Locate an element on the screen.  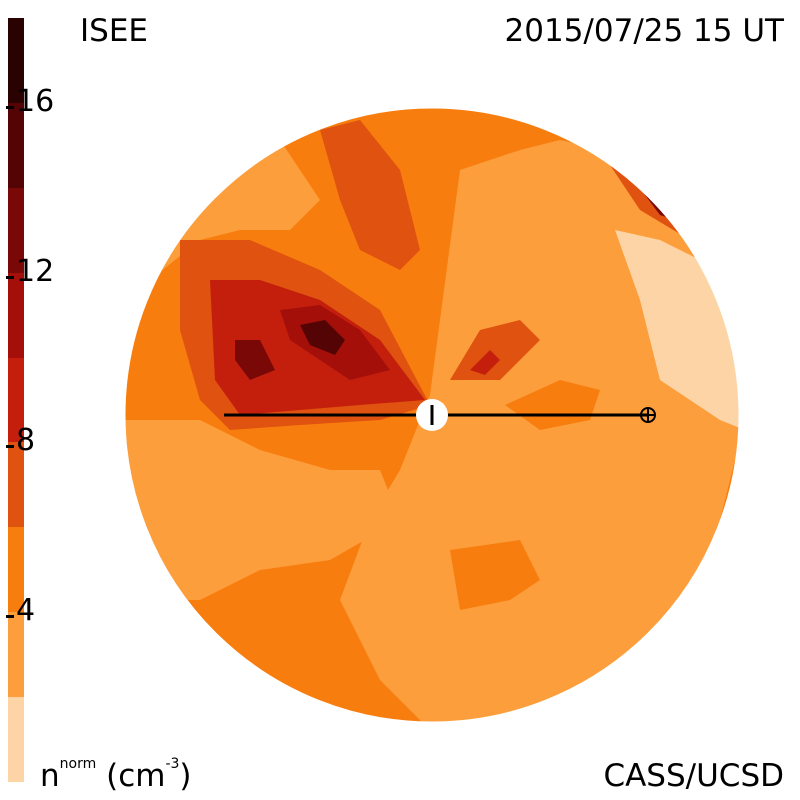
credit-label: CASS/UCSD is located at coordinates (693, 776).